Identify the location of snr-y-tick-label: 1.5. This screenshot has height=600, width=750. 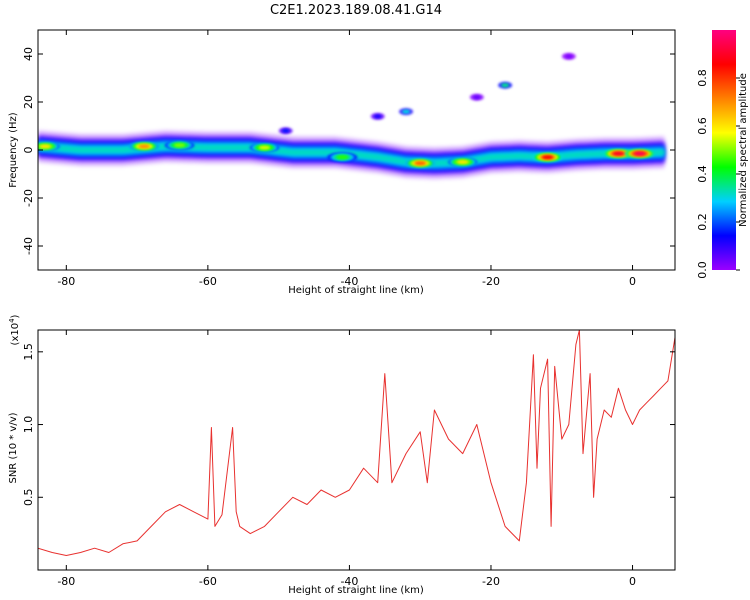
(28, 352).